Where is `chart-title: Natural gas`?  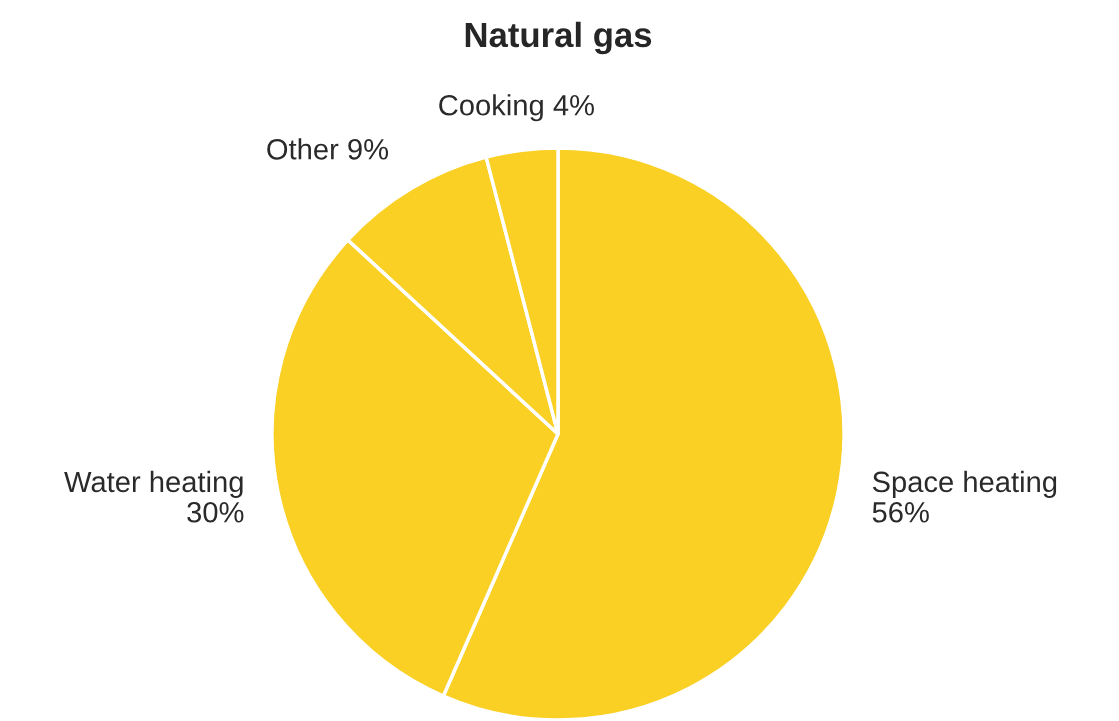 chart-title: Natural gas is located at coordinates (558, 38).